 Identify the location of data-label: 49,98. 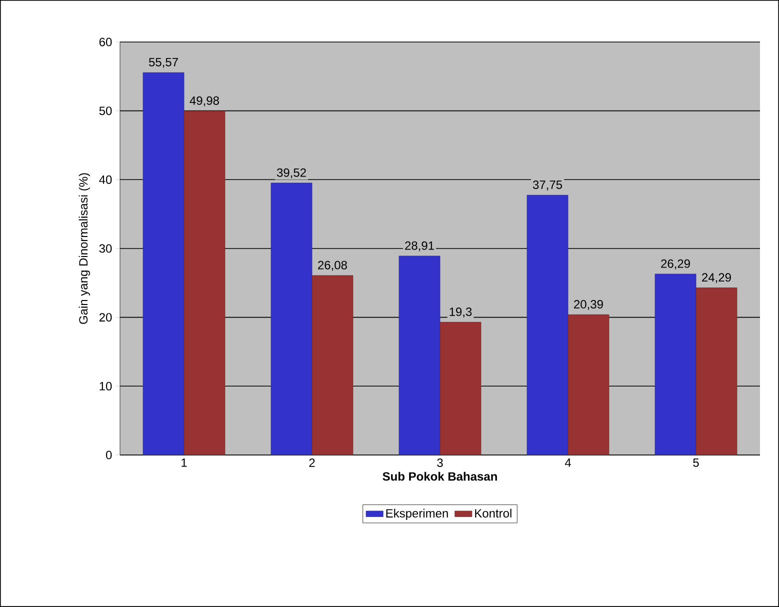
(204, 101).